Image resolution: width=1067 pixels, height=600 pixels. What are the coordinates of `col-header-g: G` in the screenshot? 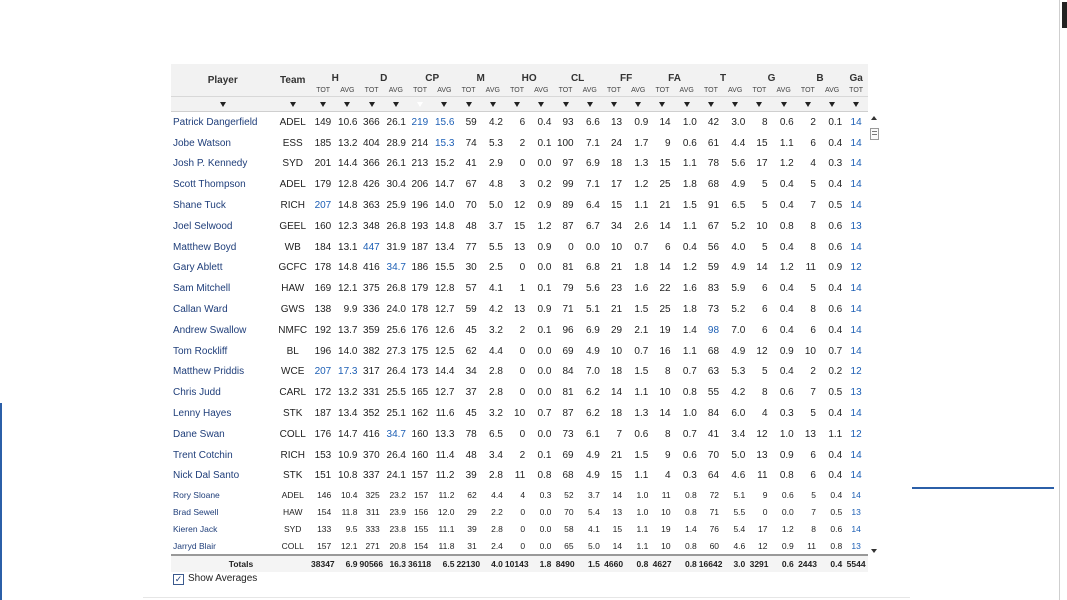 It's located at (771, 74).